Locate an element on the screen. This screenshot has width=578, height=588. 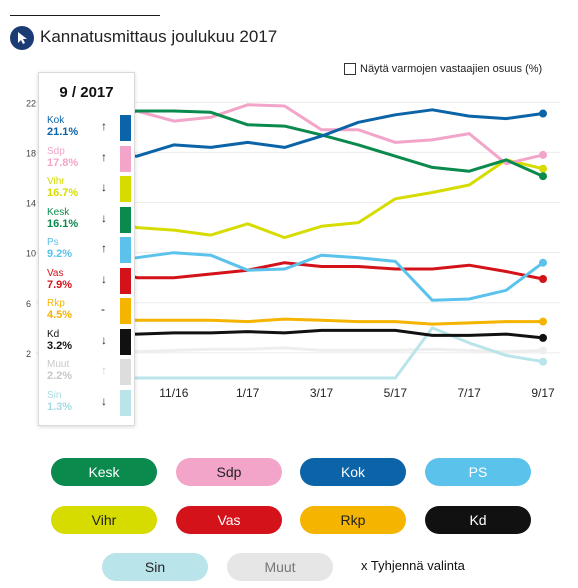
series-line-vas is located at coordinates (321, 271).